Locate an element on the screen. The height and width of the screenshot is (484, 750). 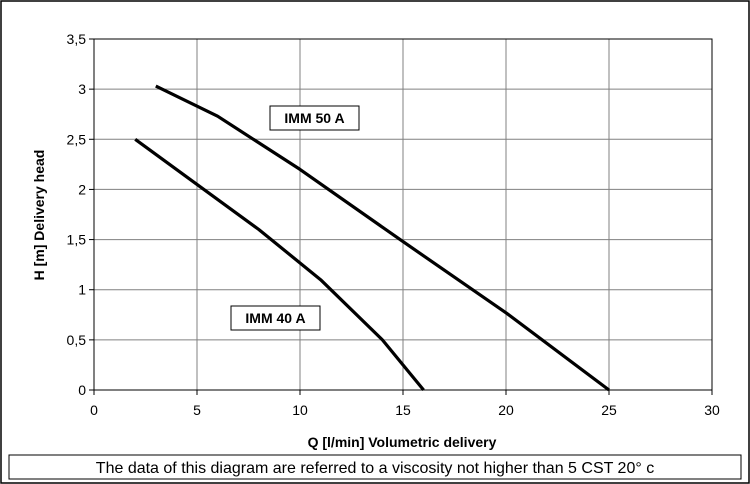
callout-imm-50a: IMM 50 A is located at coordinates (314, 118).